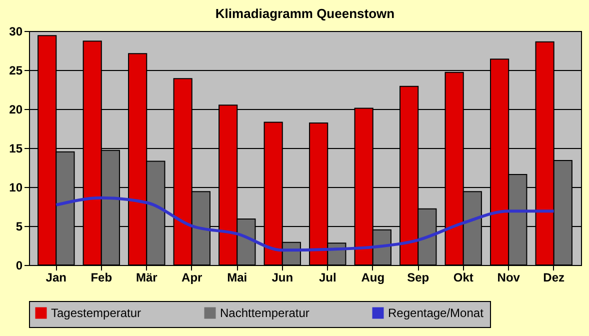 The height and width of the screenshot is (336, 589). I want to click on legend-label: Regentage/Monat, so click(436, 313).